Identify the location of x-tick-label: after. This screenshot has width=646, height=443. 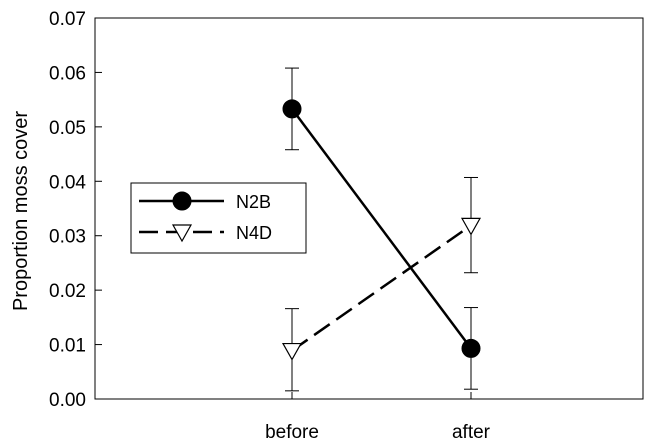
(471, 432).